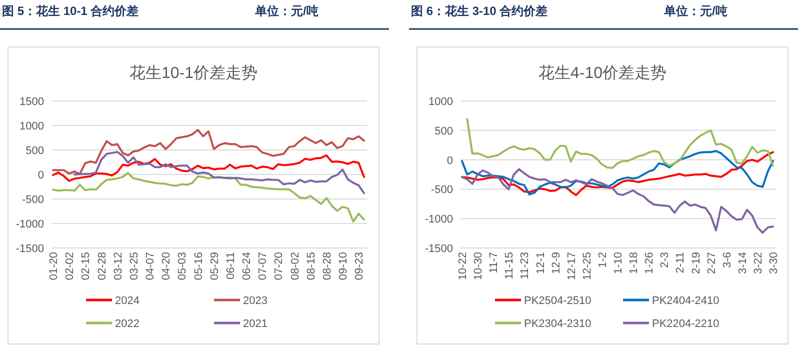 Image resolution: width=802 pixels, height=352 pixels. What do you see at coordinates (634, 263) in the screenshot?
I see `x-tick-label: 1-18` at bounding box center [634, 263].